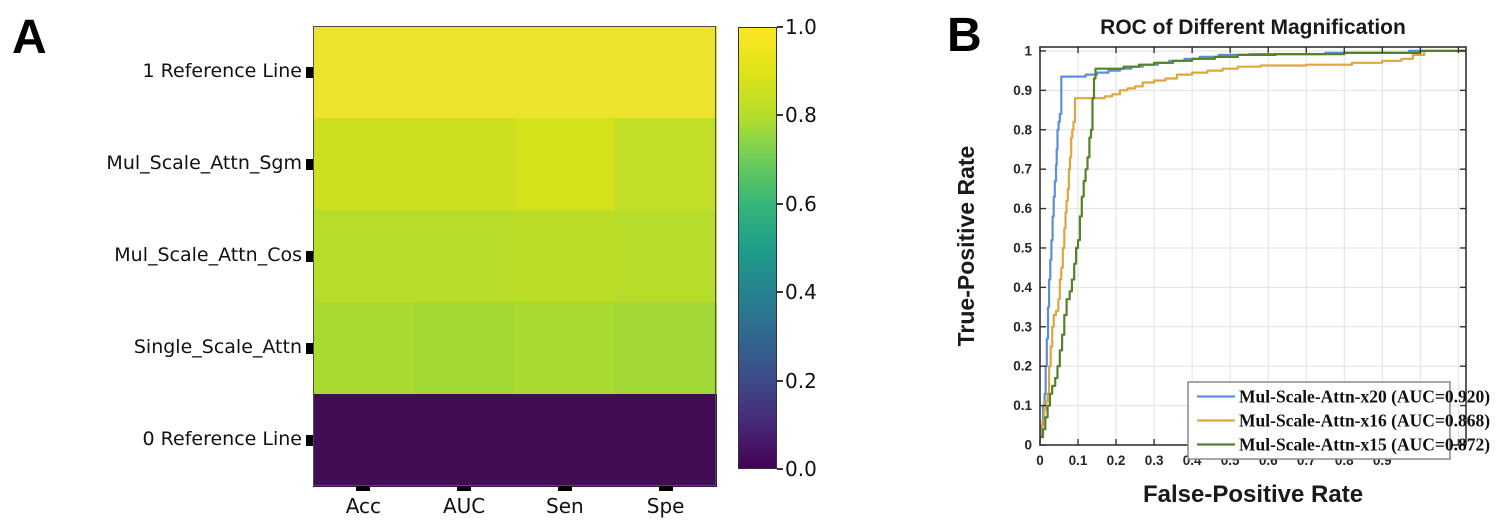  I want to click on roc-xtick-label: 0.2, so click(1116, 460).